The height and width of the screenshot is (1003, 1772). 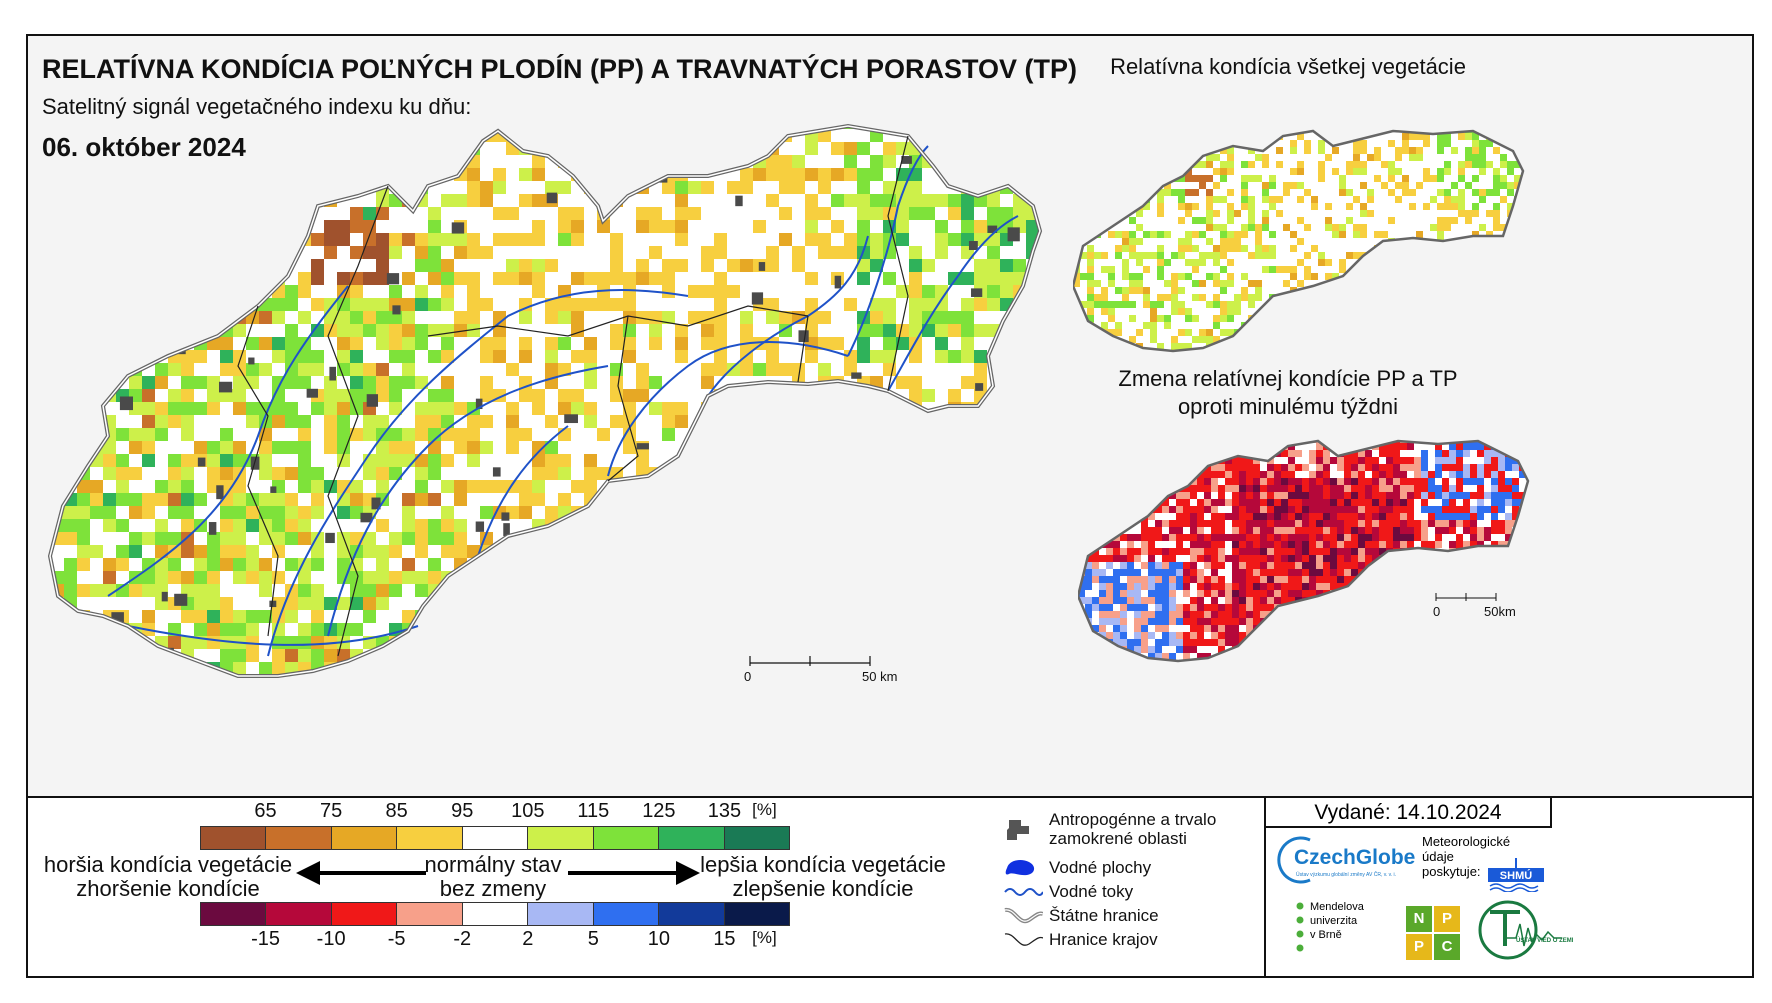 I want to click on legend-tick-label: 5, so click(x=593, y=939).